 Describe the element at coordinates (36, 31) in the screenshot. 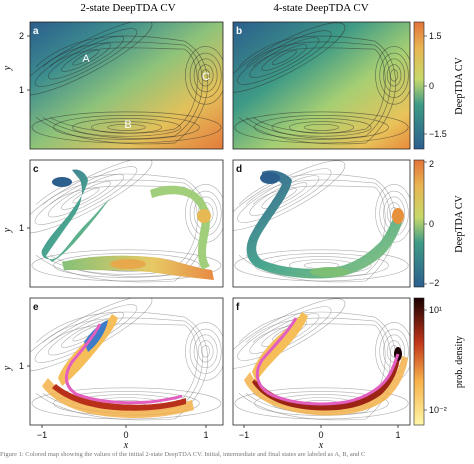

I see `panel-label-a: a` at that location.